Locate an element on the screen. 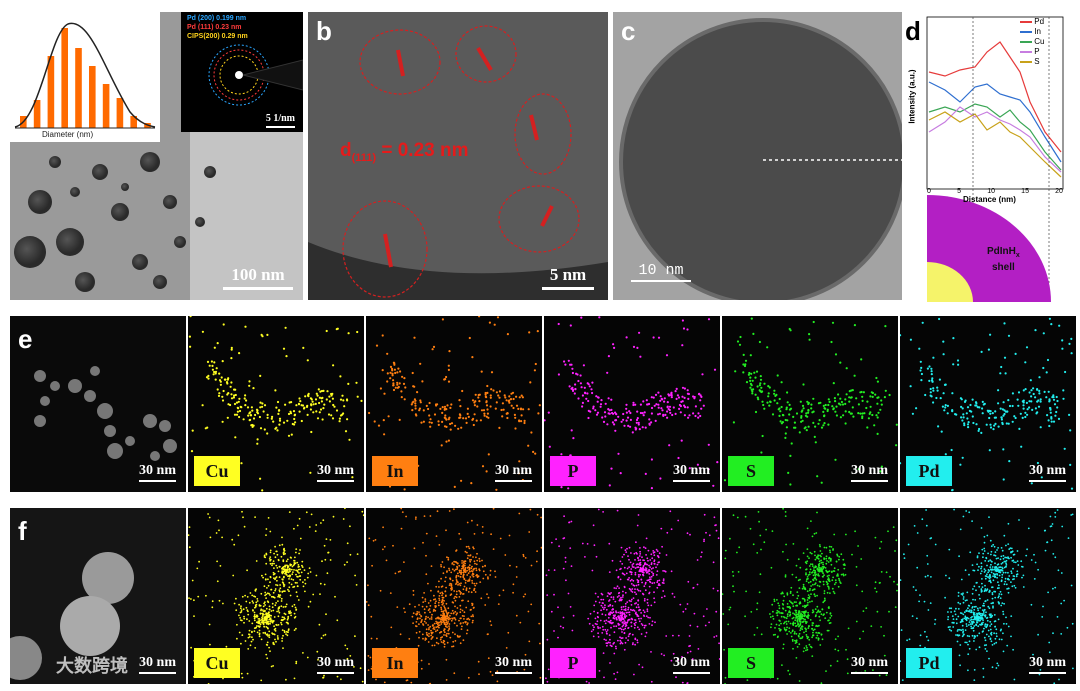 The height and width of the screenshot is (691, 1080). panel_e-map-s: S 30 nm is located at coordinates (810, 404).